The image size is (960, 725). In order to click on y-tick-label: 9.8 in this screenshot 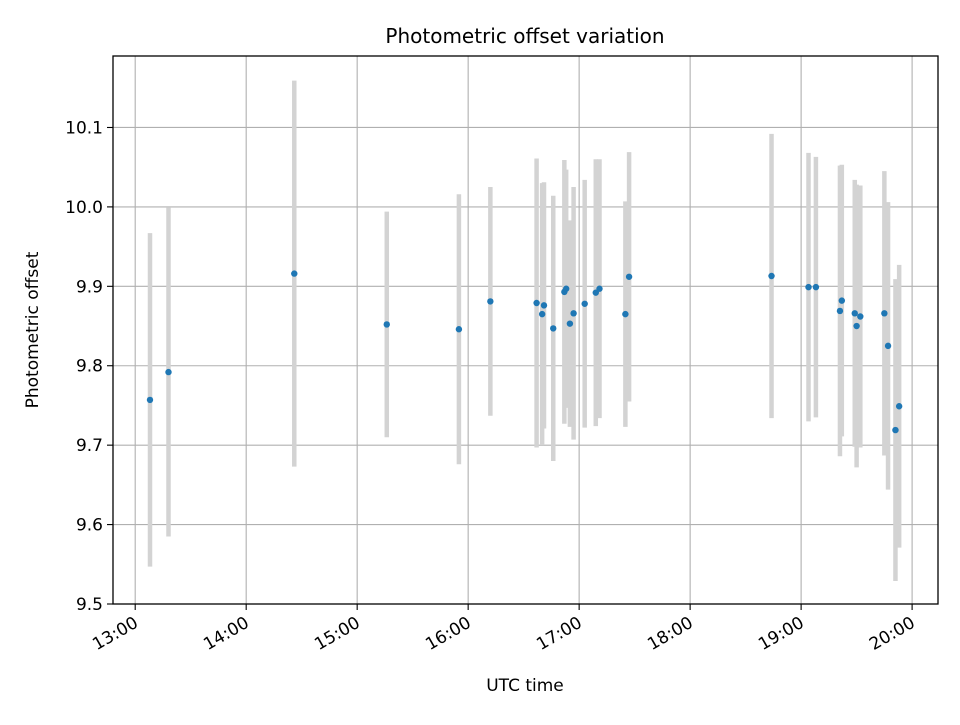, I will do `click(89, 367)`.